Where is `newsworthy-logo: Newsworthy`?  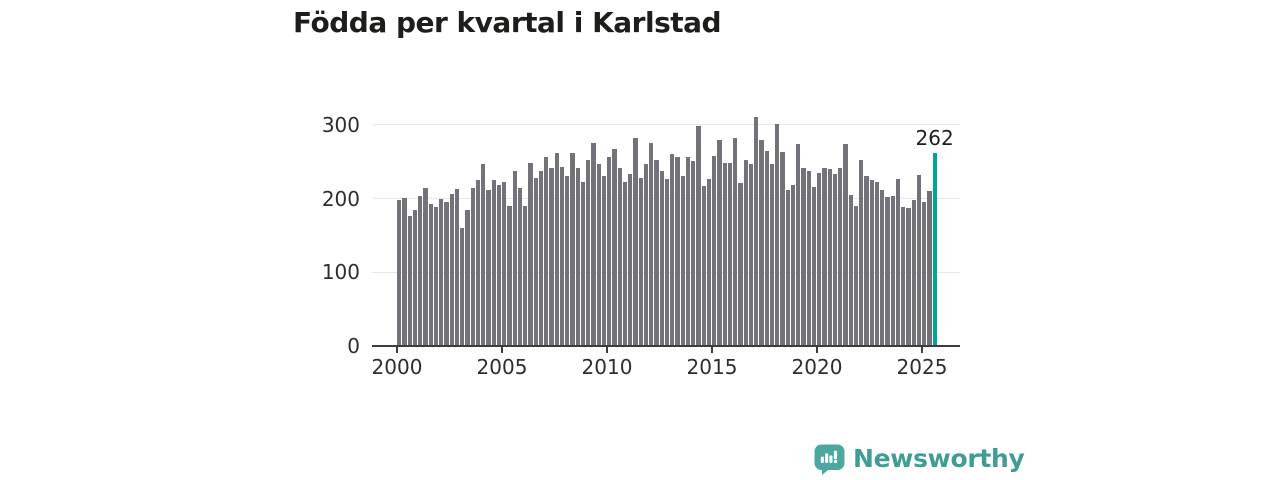 newsworthy-logo: Newsworthy is located at coordinates (919, 460).